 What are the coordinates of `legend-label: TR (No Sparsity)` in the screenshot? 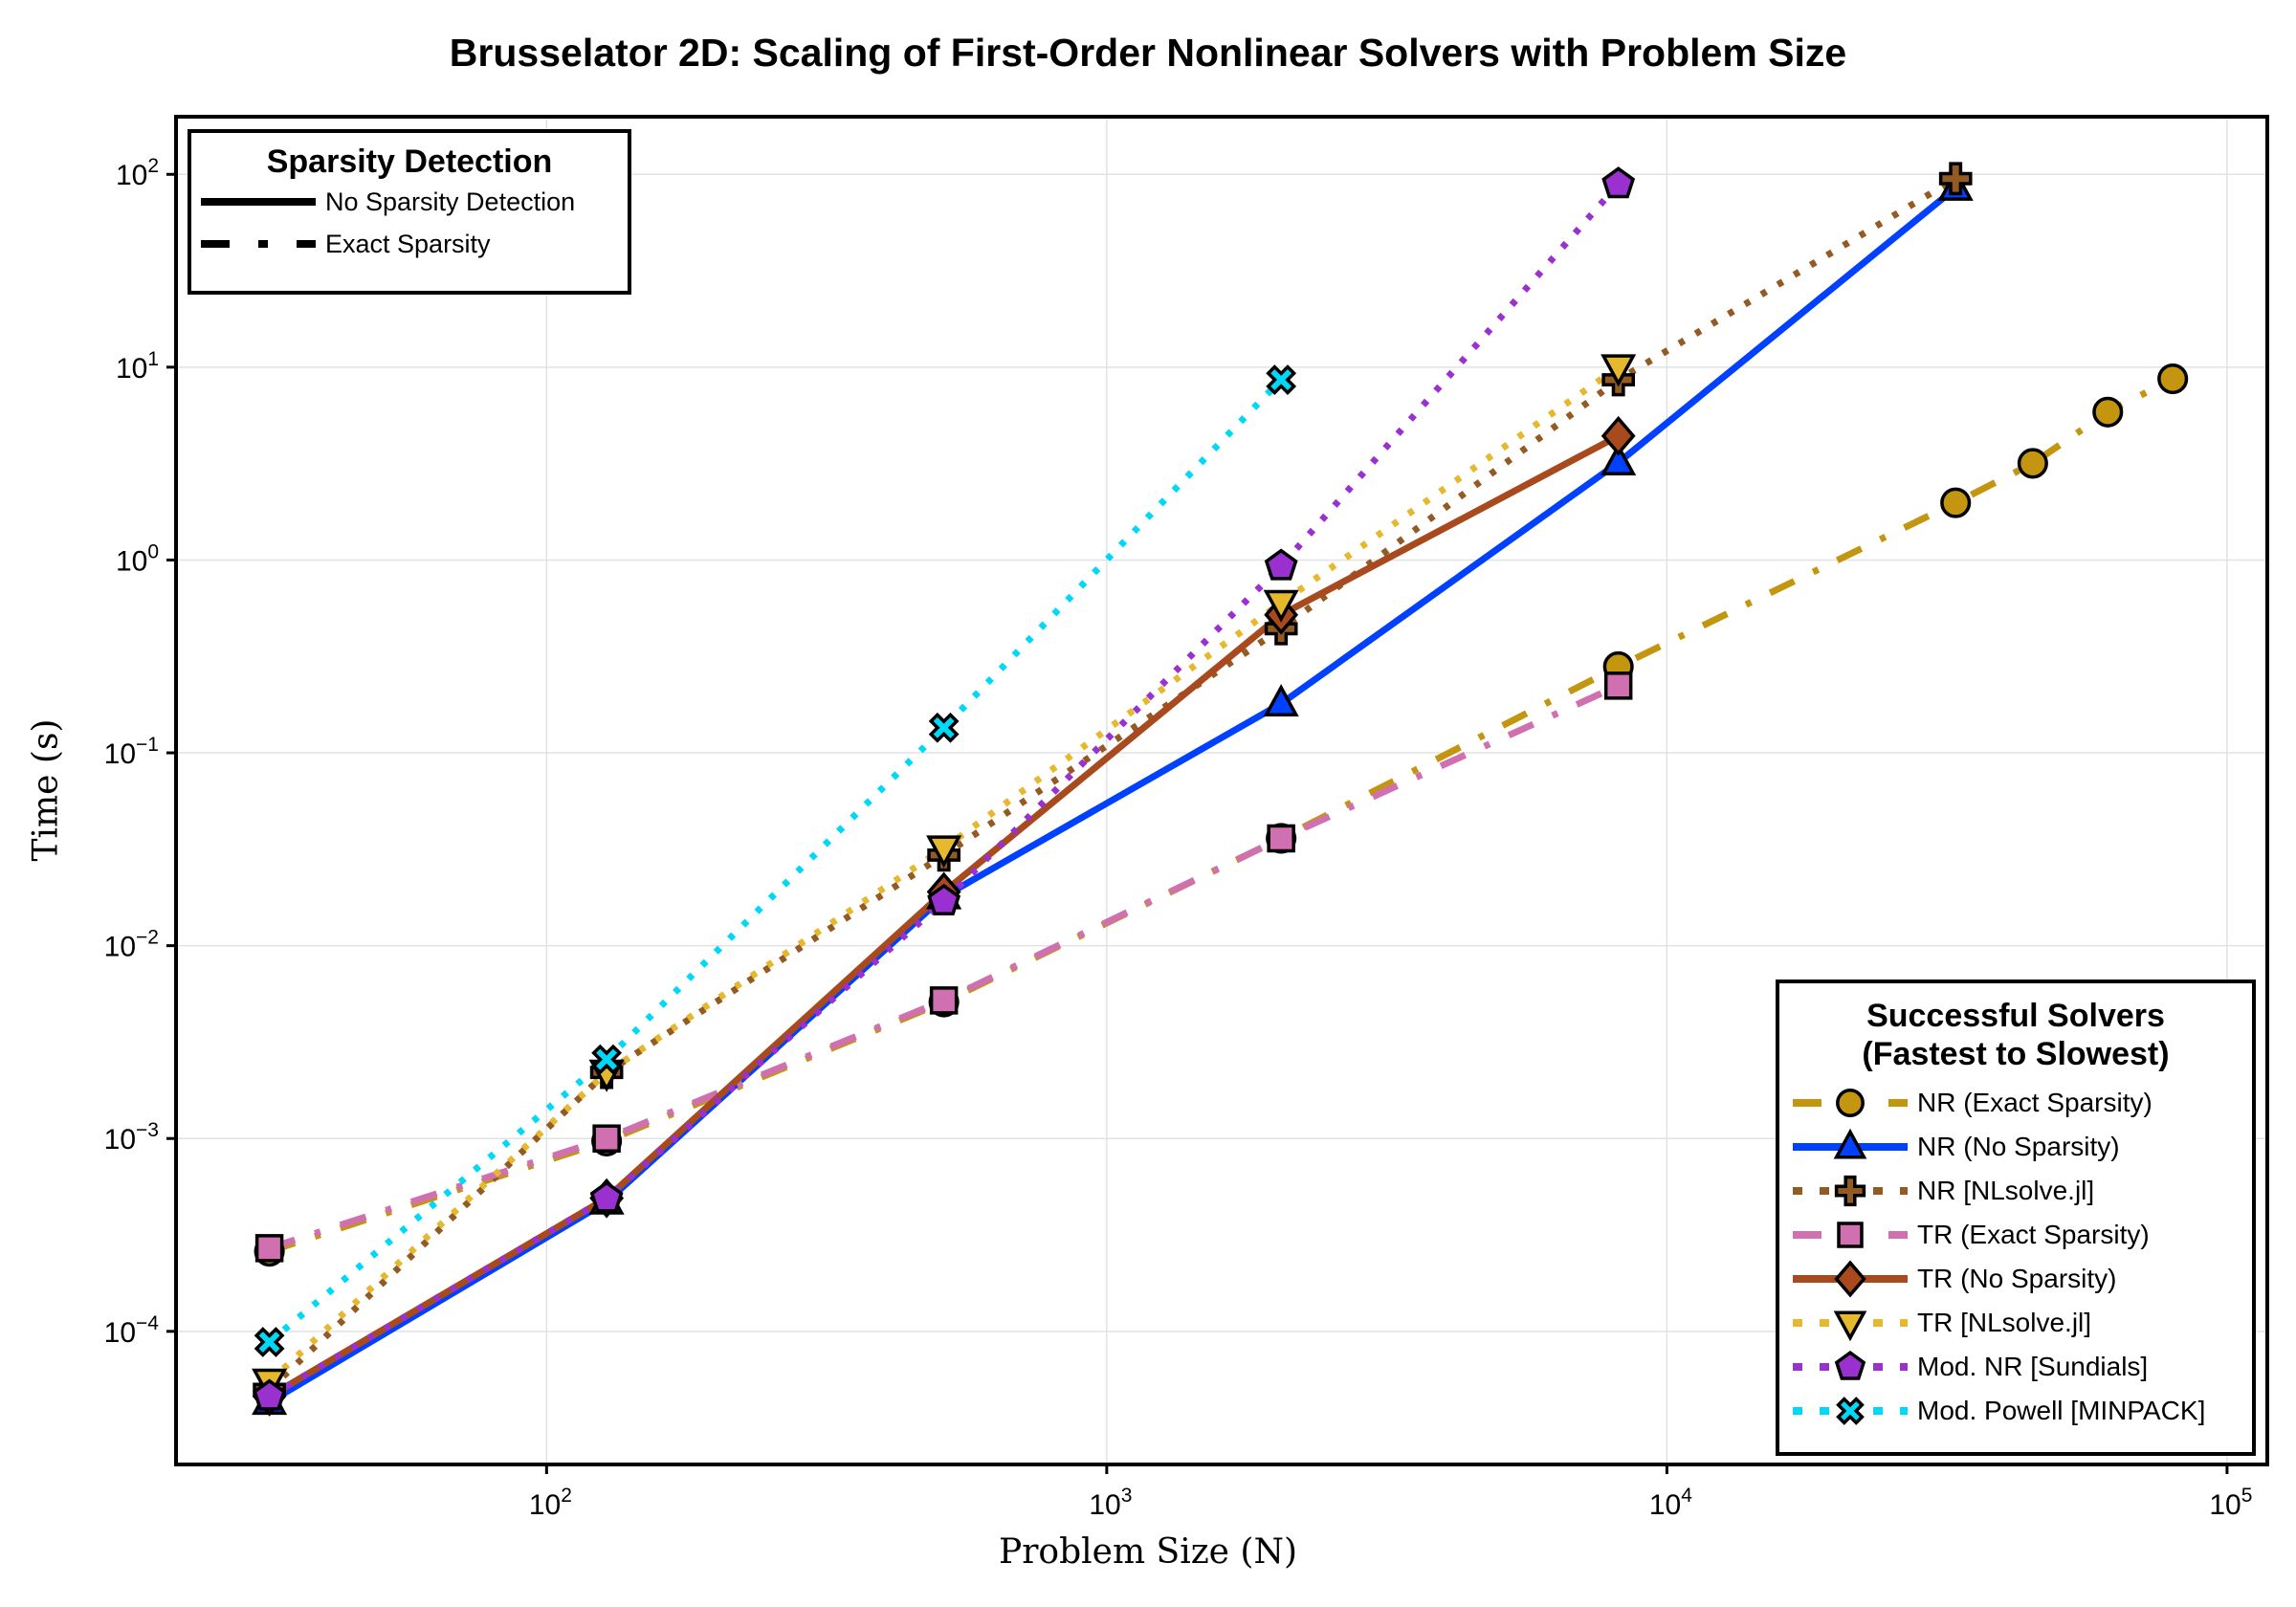 It's located at (2017, 1278).